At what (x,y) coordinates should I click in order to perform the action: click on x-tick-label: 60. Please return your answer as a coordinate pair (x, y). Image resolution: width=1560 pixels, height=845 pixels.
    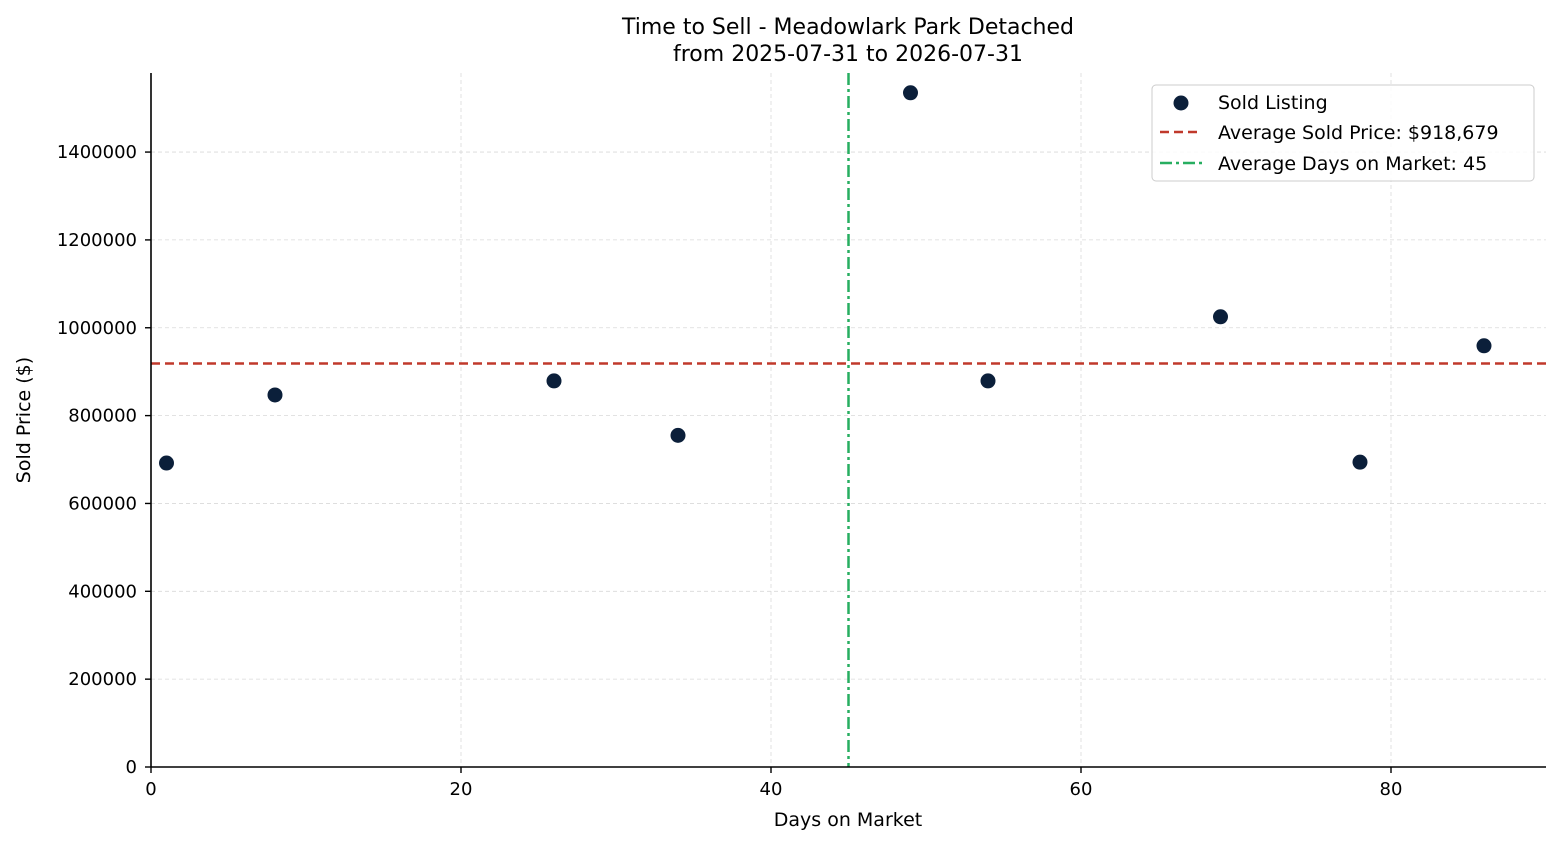
    Looking at the image, I should click on (1081, 789).